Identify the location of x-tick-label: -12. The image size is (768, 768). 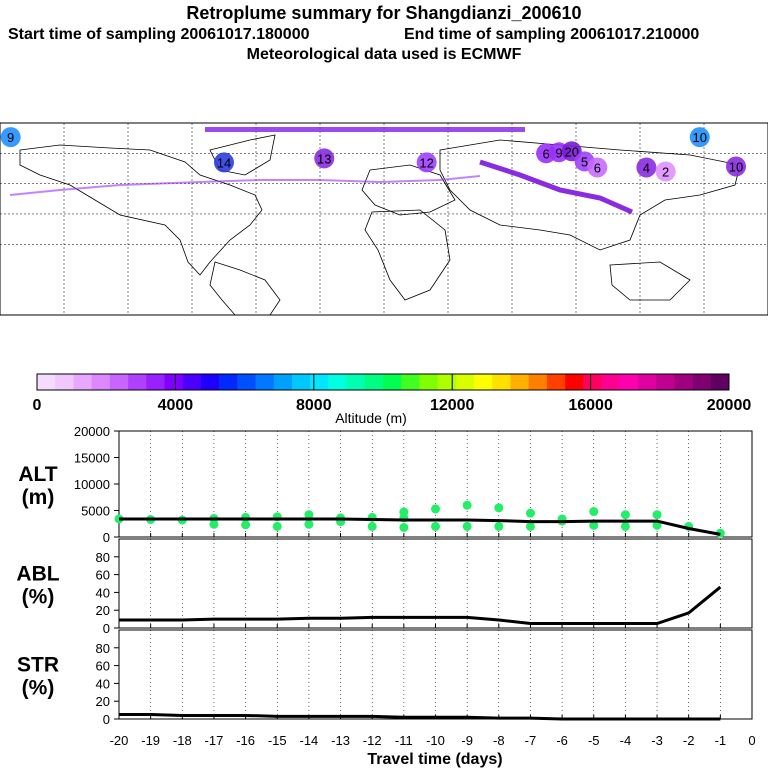
(372, 740).